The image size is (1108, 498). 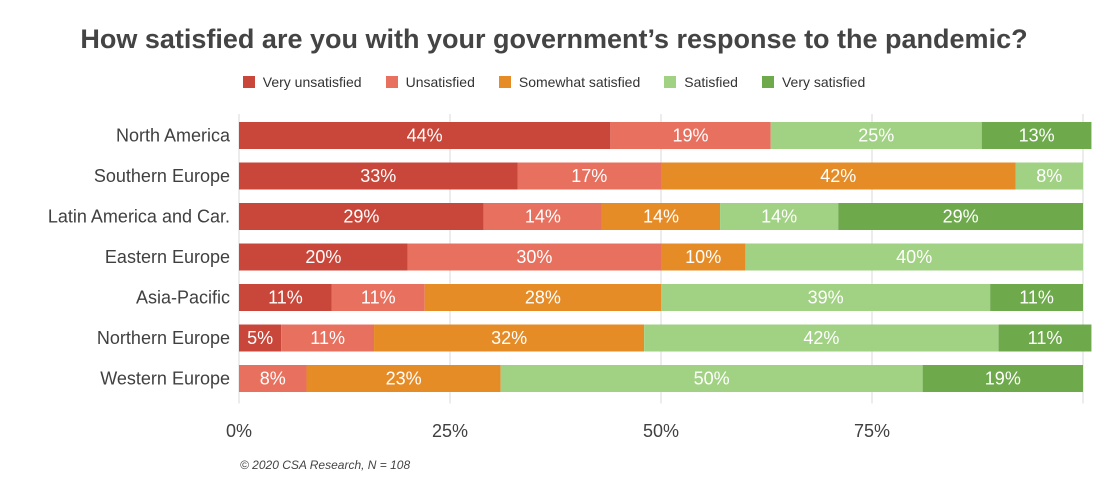 What do you see at coordinates (670, 82) in the screenshot?
I see `legend-swatch-satisfied` at bounding box center [670, 82].